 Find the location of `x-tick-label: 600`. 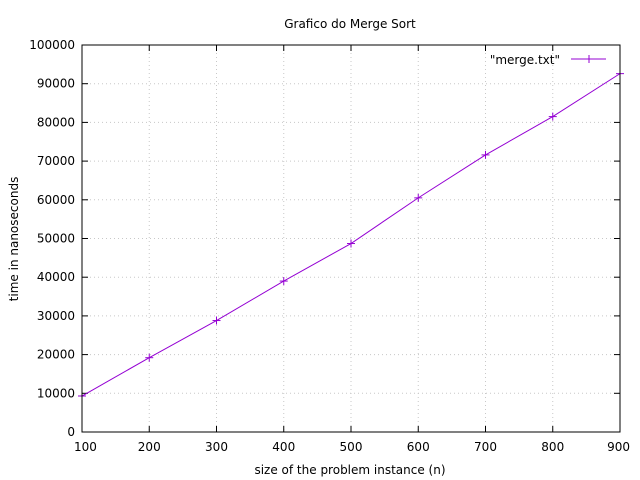

x-tick-label: 600 is located at coordinates (418, 447).